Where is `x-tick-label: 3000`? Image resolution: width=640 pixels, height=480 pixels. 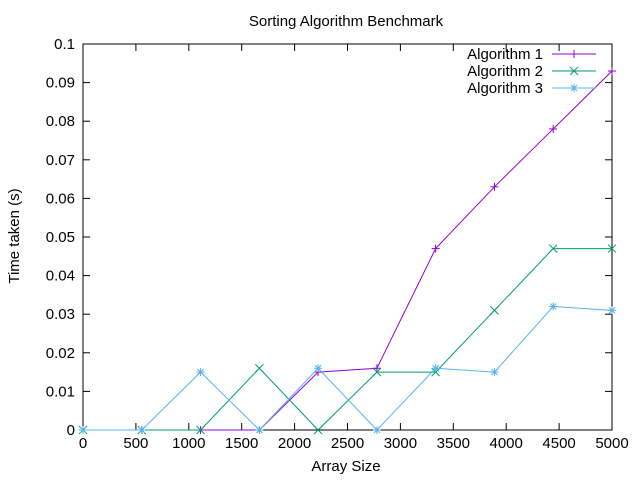
x-tick-label: 3000 is located at coordinates (400, 443).